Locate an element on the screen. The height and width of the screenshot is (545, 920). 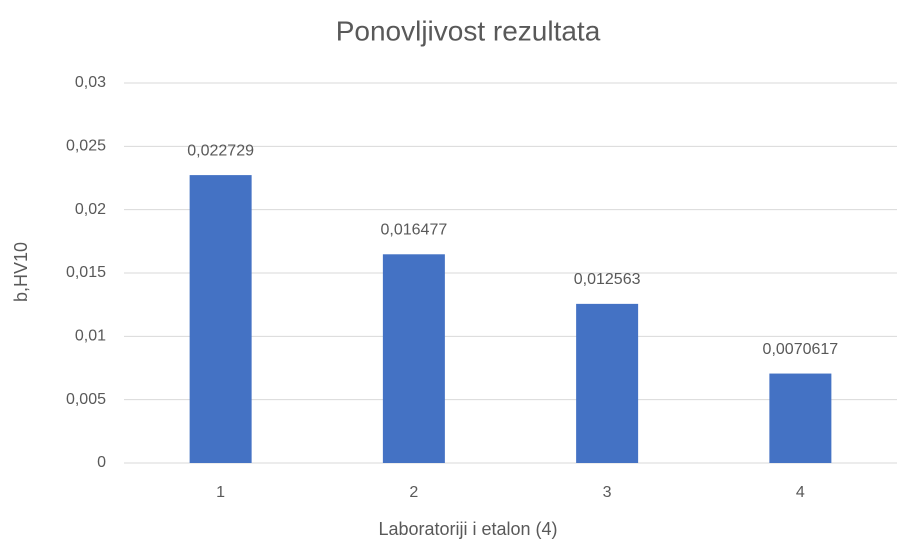
value-label: 0,016477 is located at coordinates (414, 230).